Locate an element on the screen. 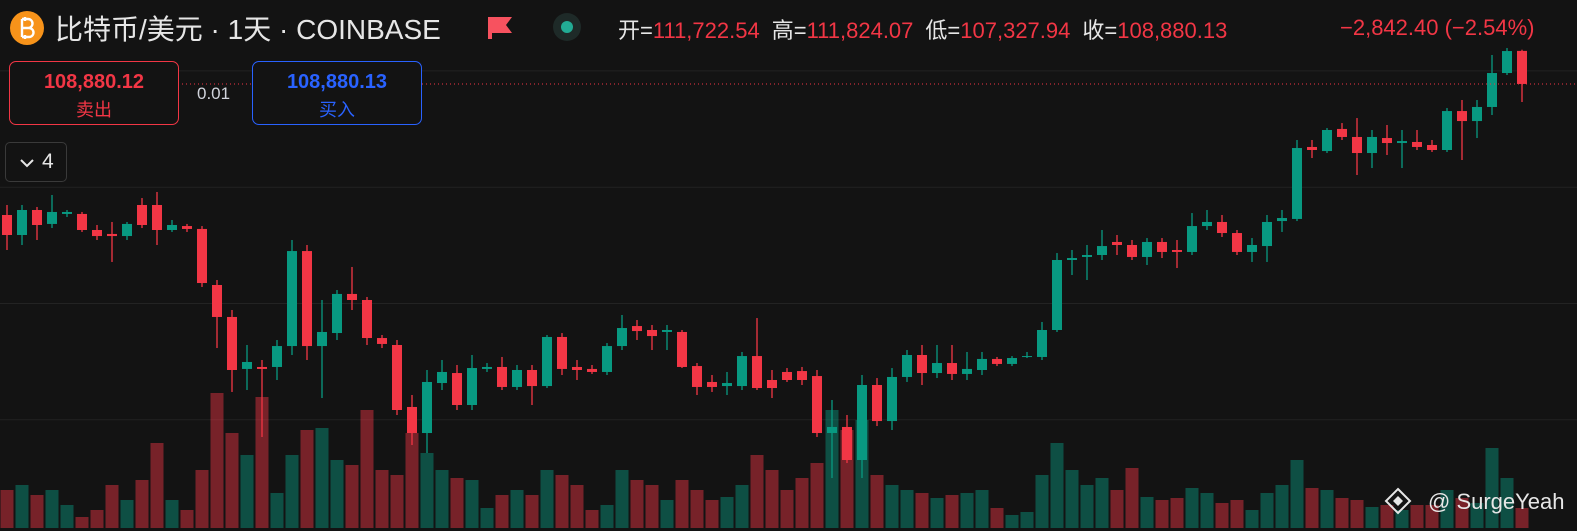 This screenshot has height=531, width=1577. sell-label: 卖出 is located at coordinates (94, 110).